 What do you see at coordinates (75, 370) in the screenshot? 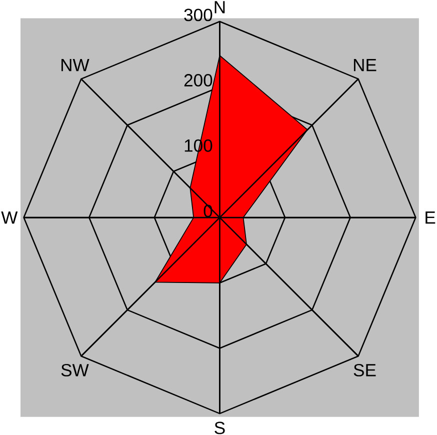
I see `spoke-label: SW` at bounding box center [75, 370].